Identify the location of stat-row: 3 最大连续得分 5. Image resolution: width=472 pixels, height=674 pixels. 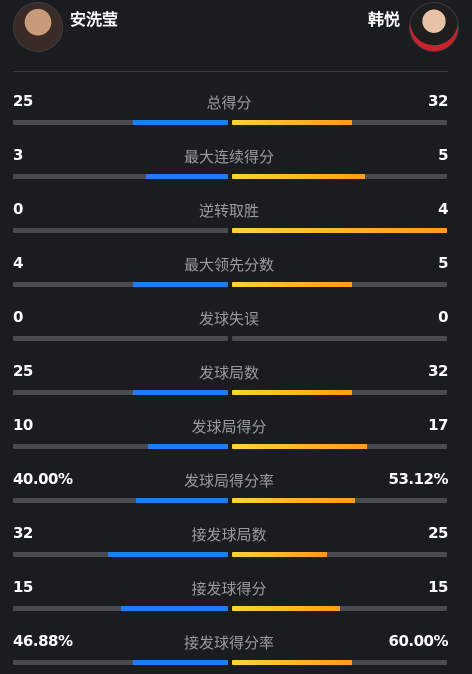
(236, 153).